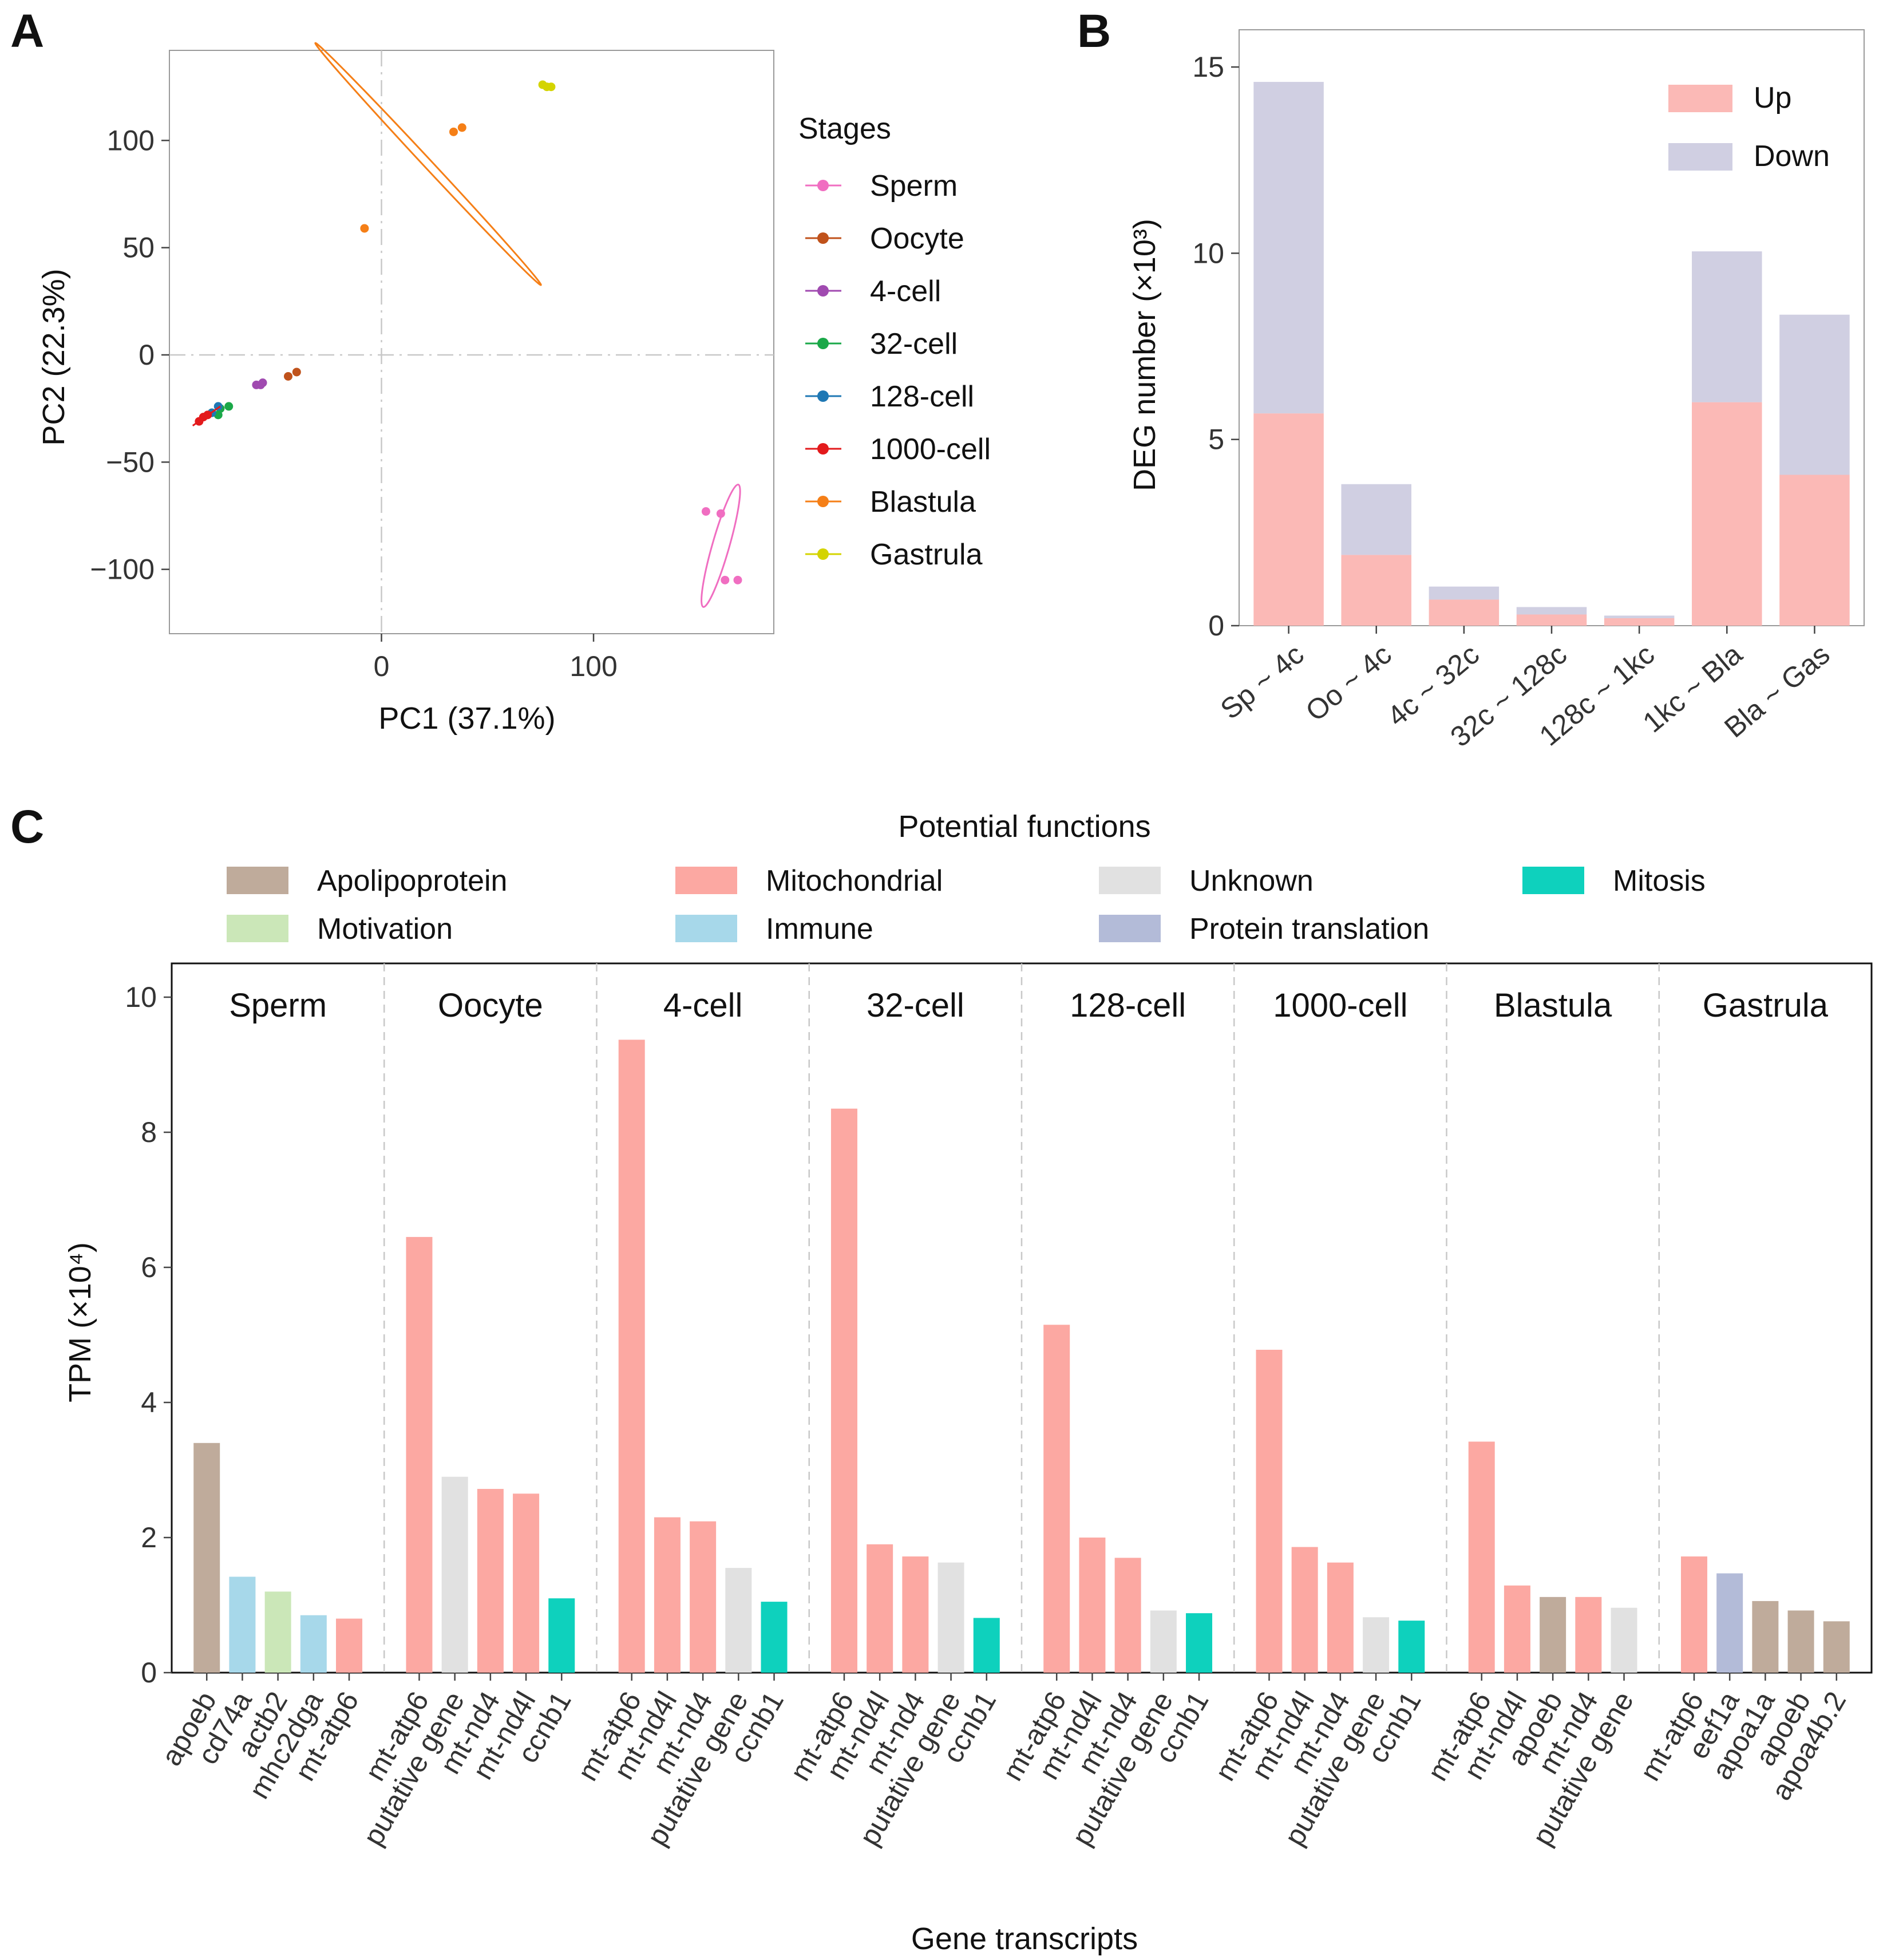  Describe the element at coordinates (1024, 826) in the screenshot. I see `functions-legend-title: Potential functions` at that location.